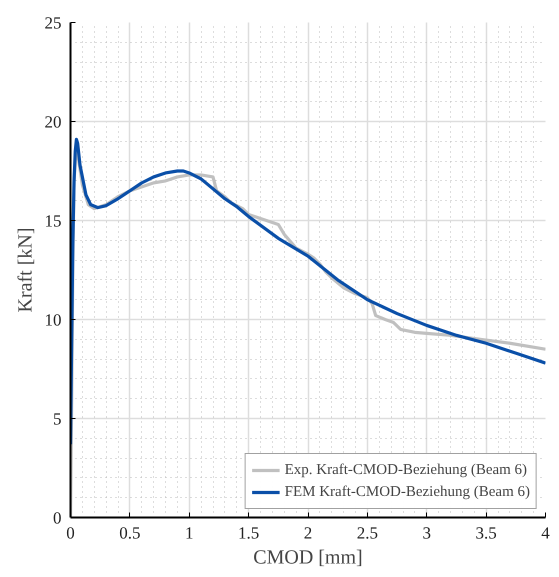 The height and width of the screenshot is (577, 559). What do you see at coordinates (406, 470) in the screenshot?
I see `legend-label: Exp. Kraft-CMOD-Beziehung (Beam 6)` at bounding box center [406, 470].